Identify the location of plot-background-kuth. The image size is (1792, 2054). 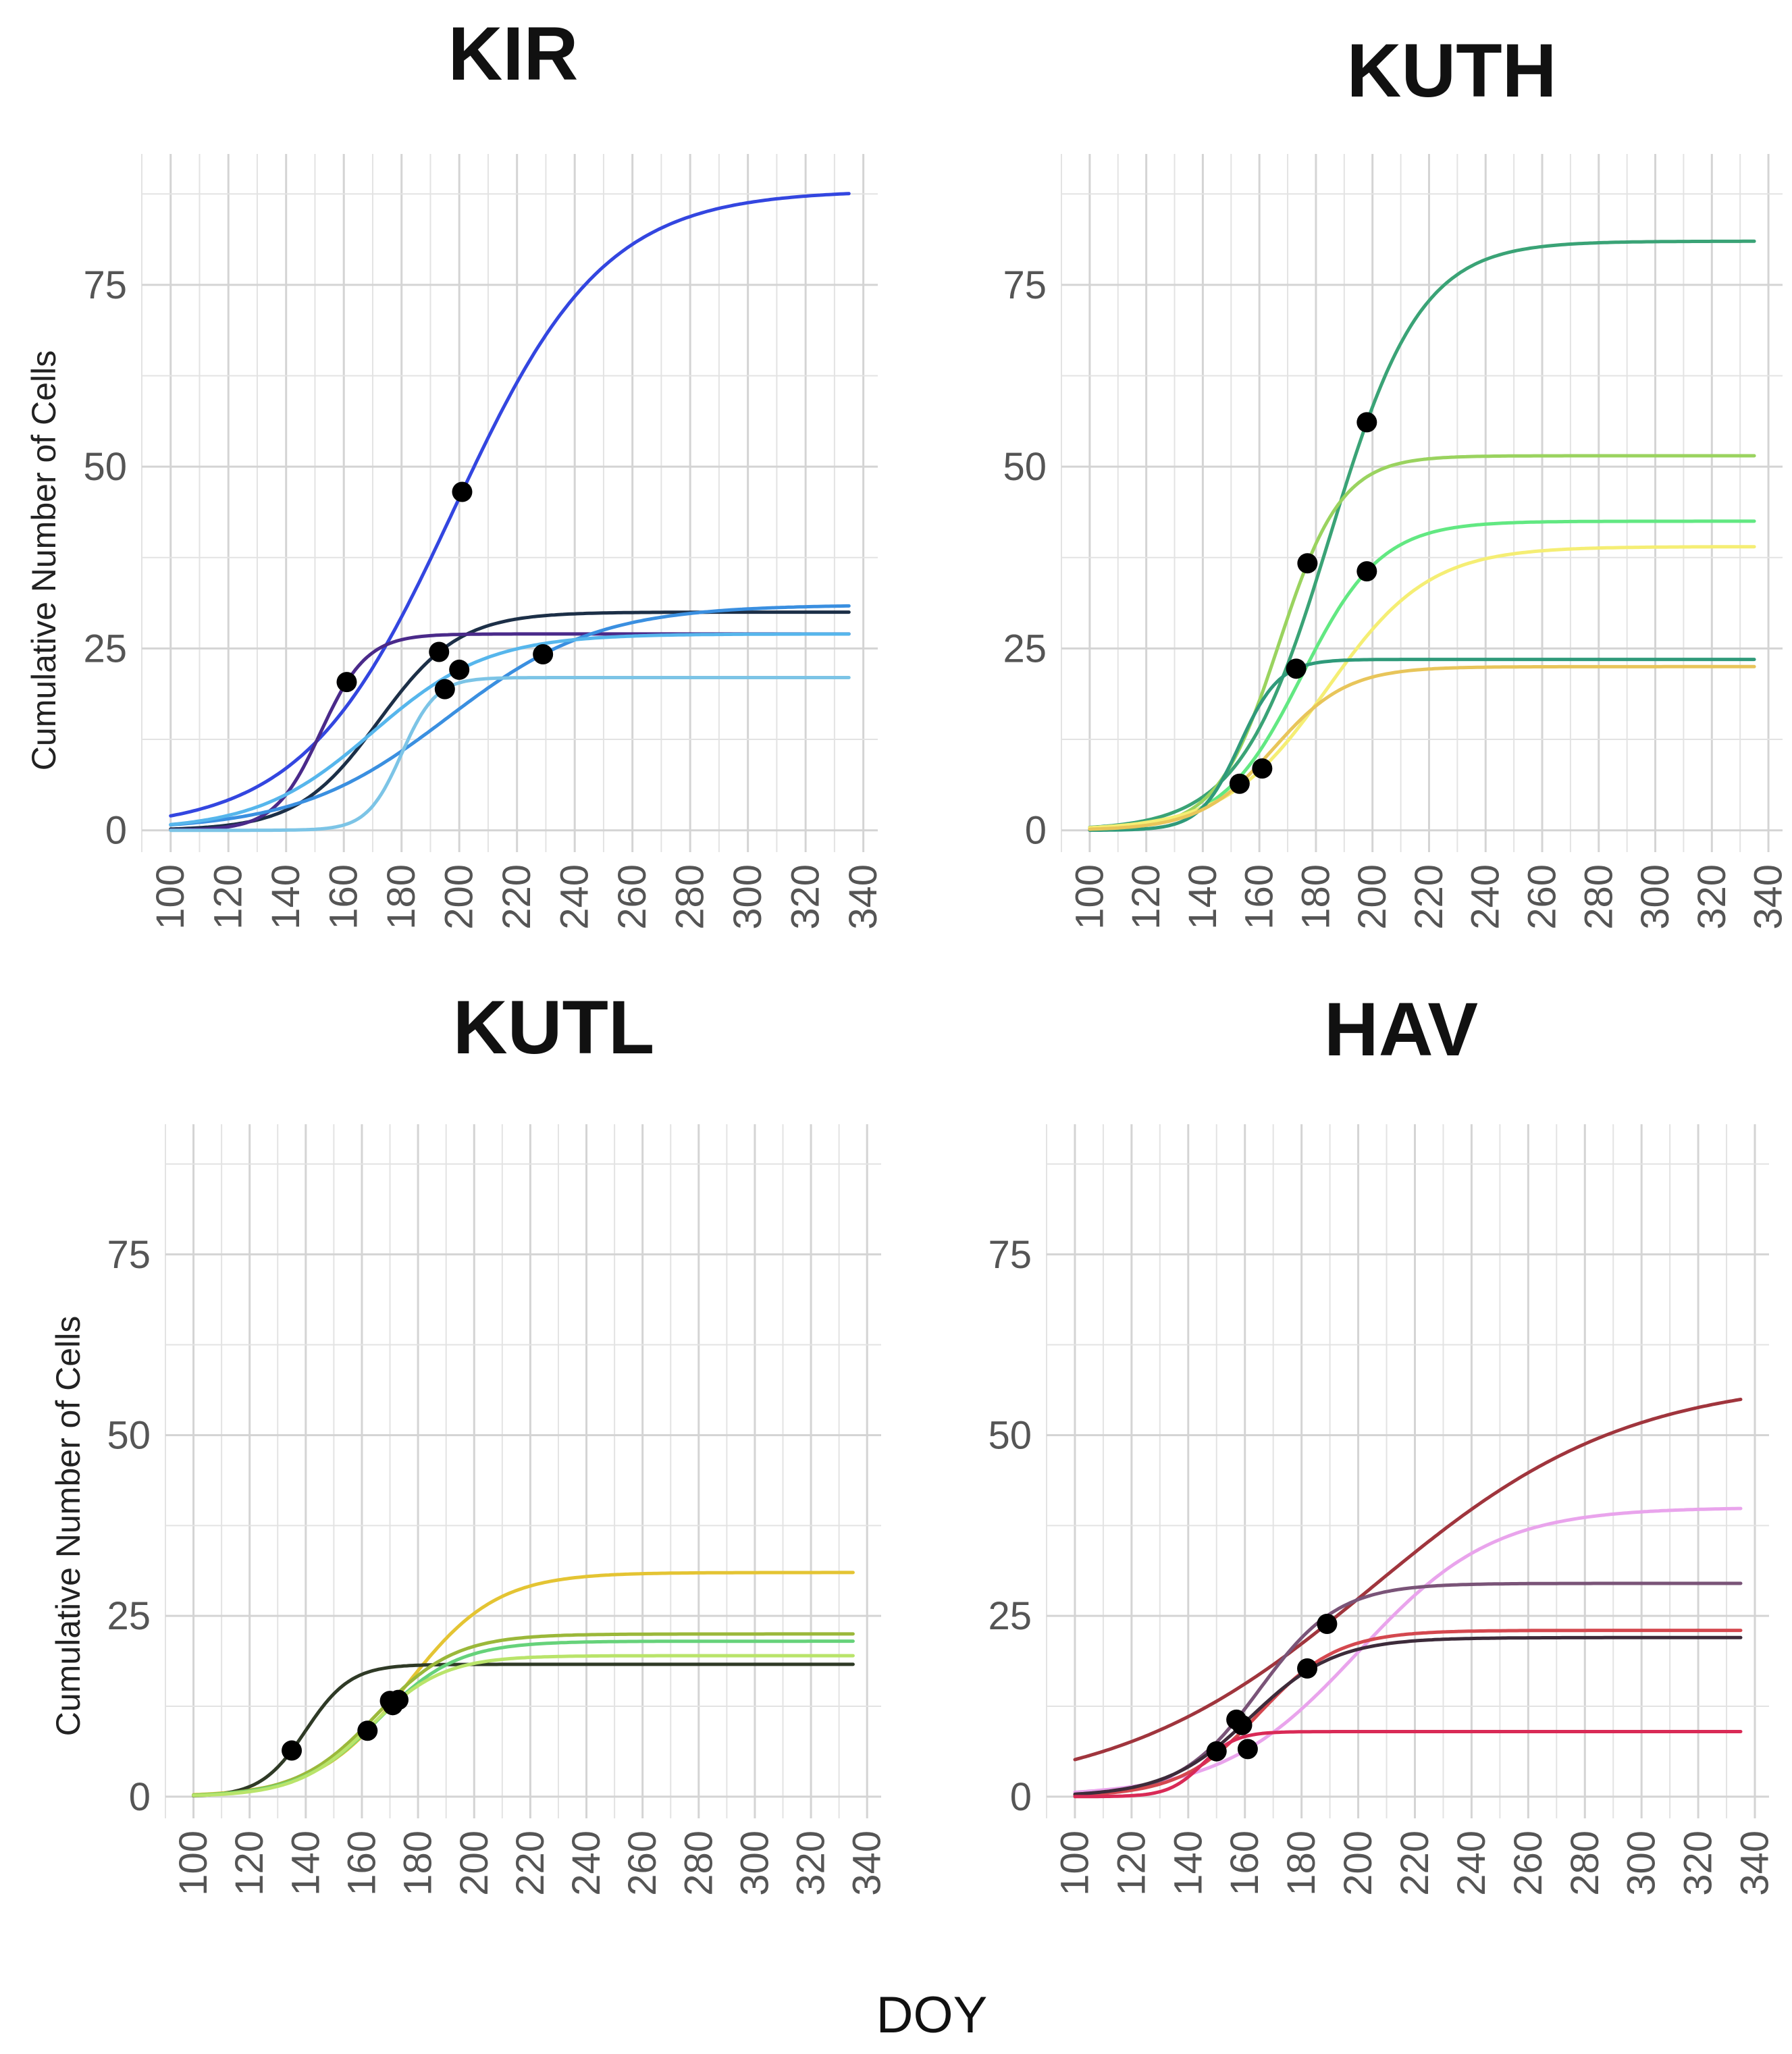
(1422, 503).